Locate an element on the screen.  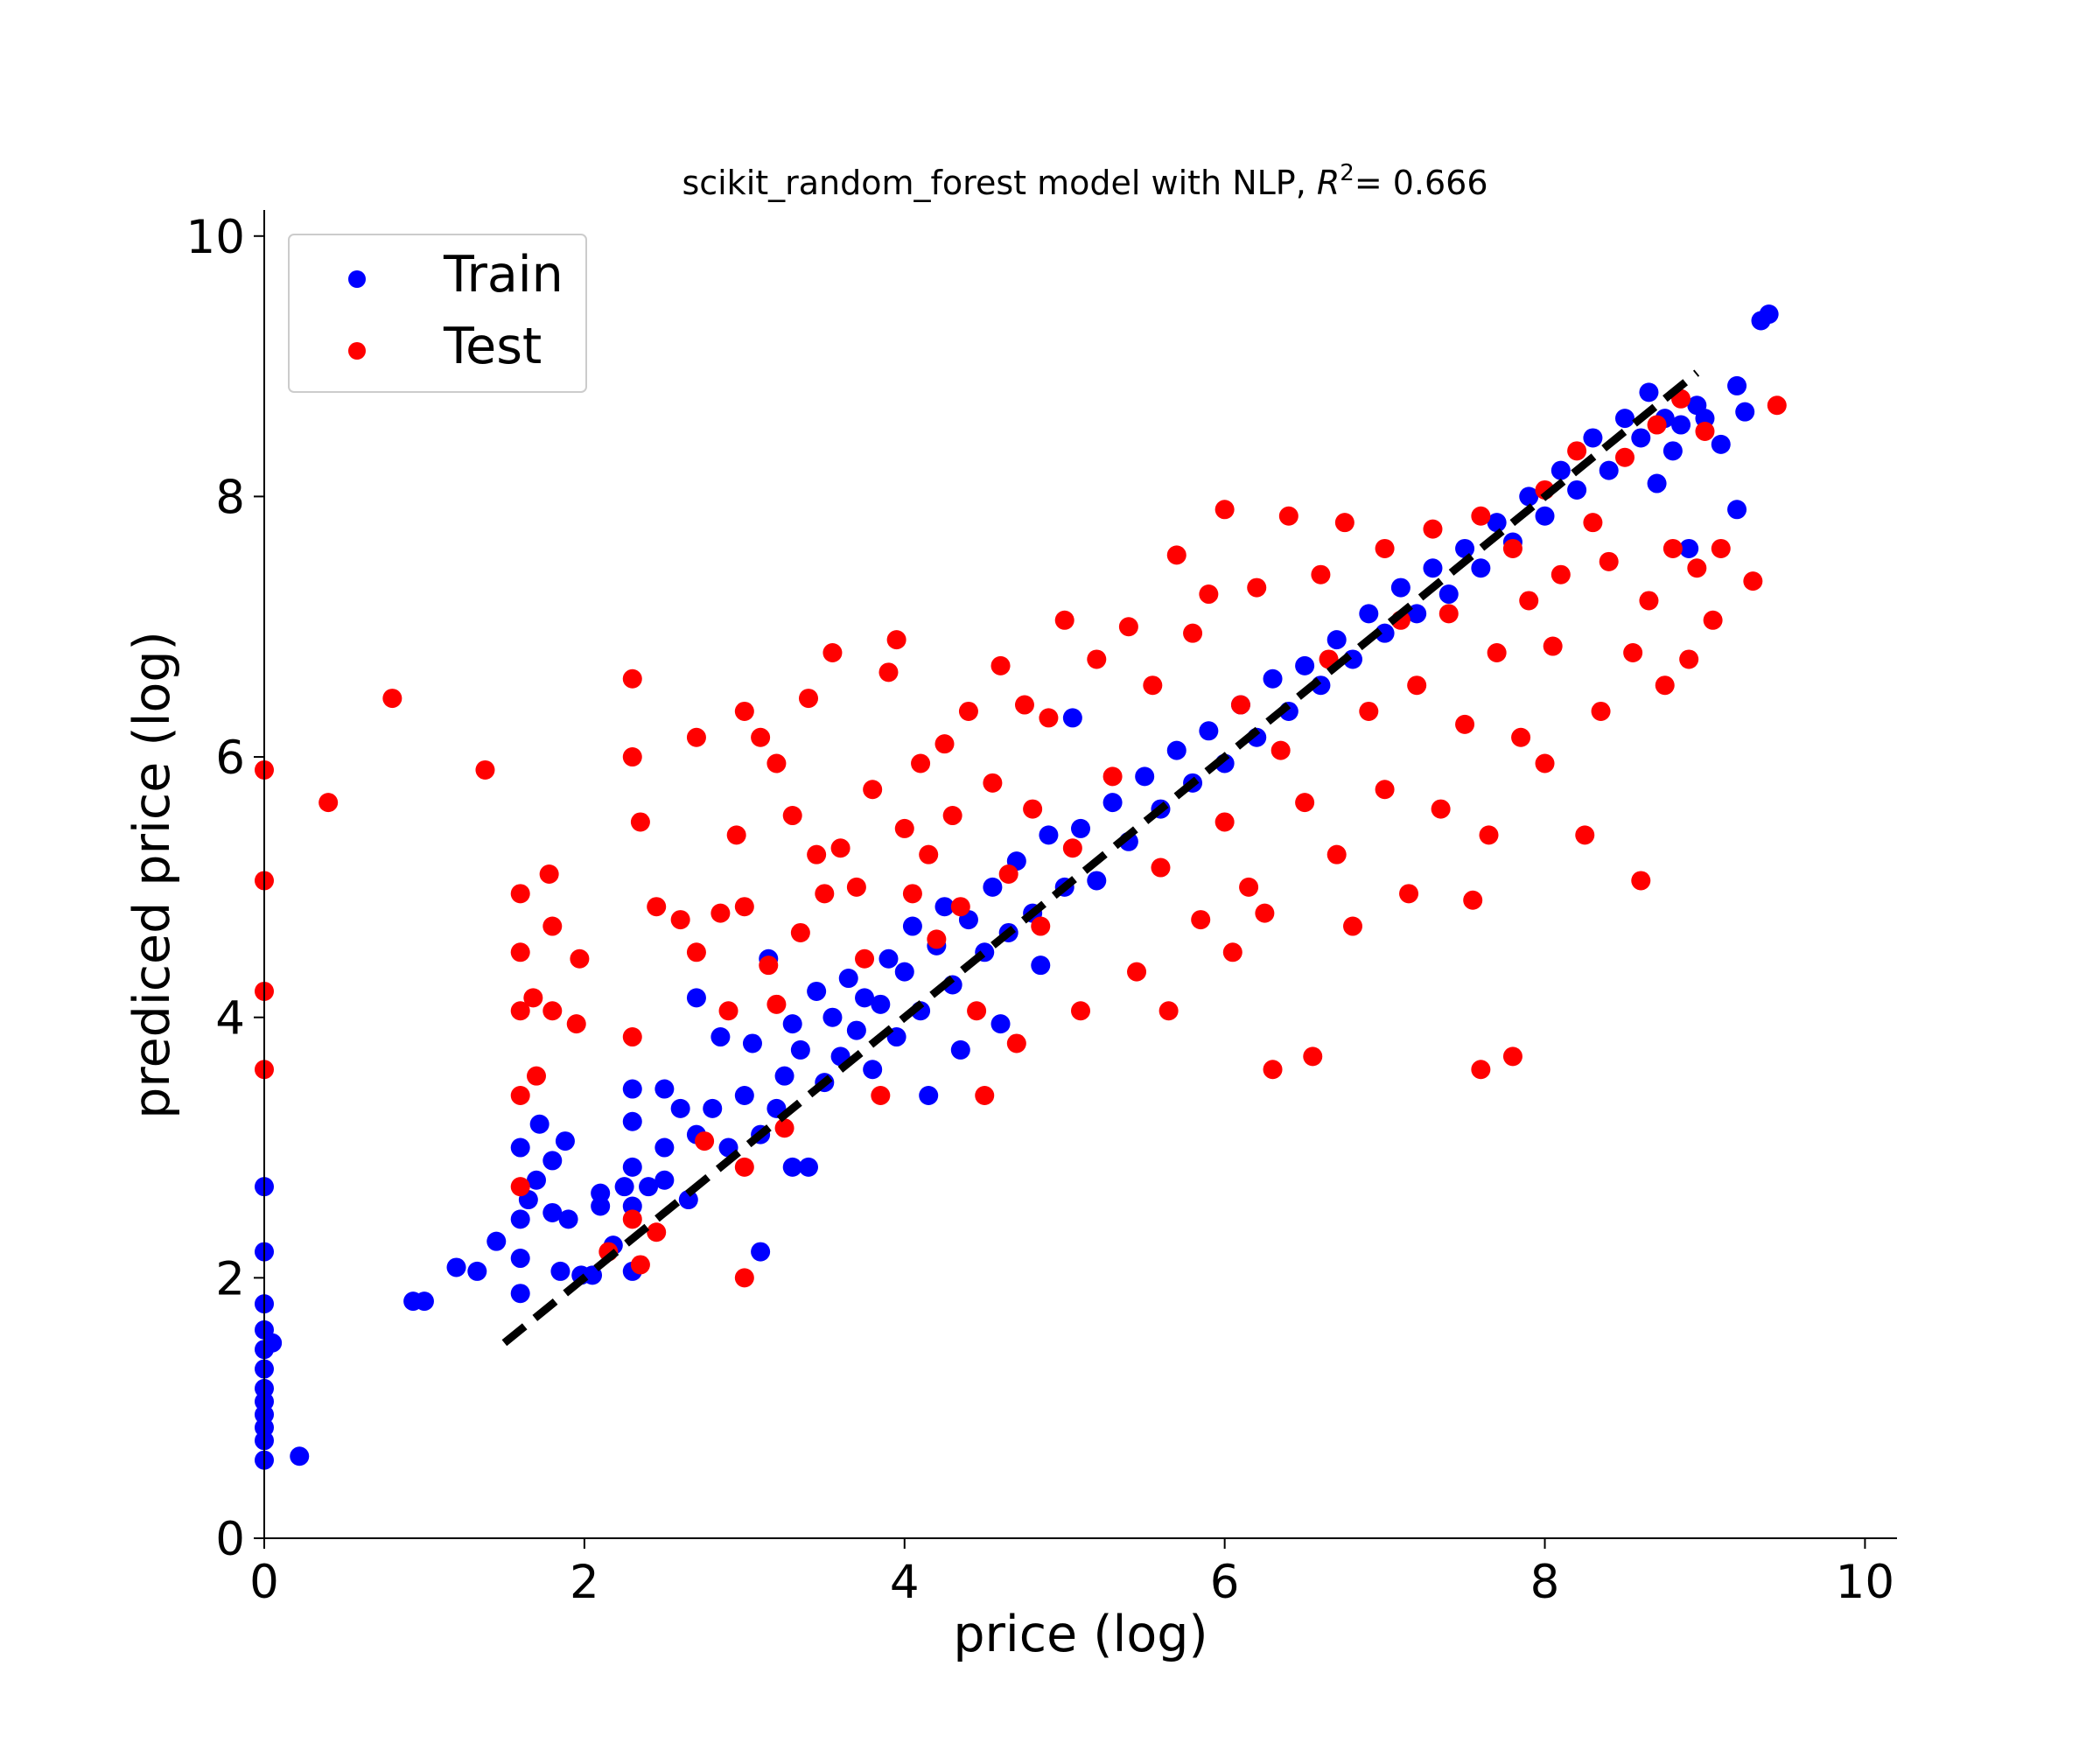
legend-marker-train is located at coordinates (357, 279).